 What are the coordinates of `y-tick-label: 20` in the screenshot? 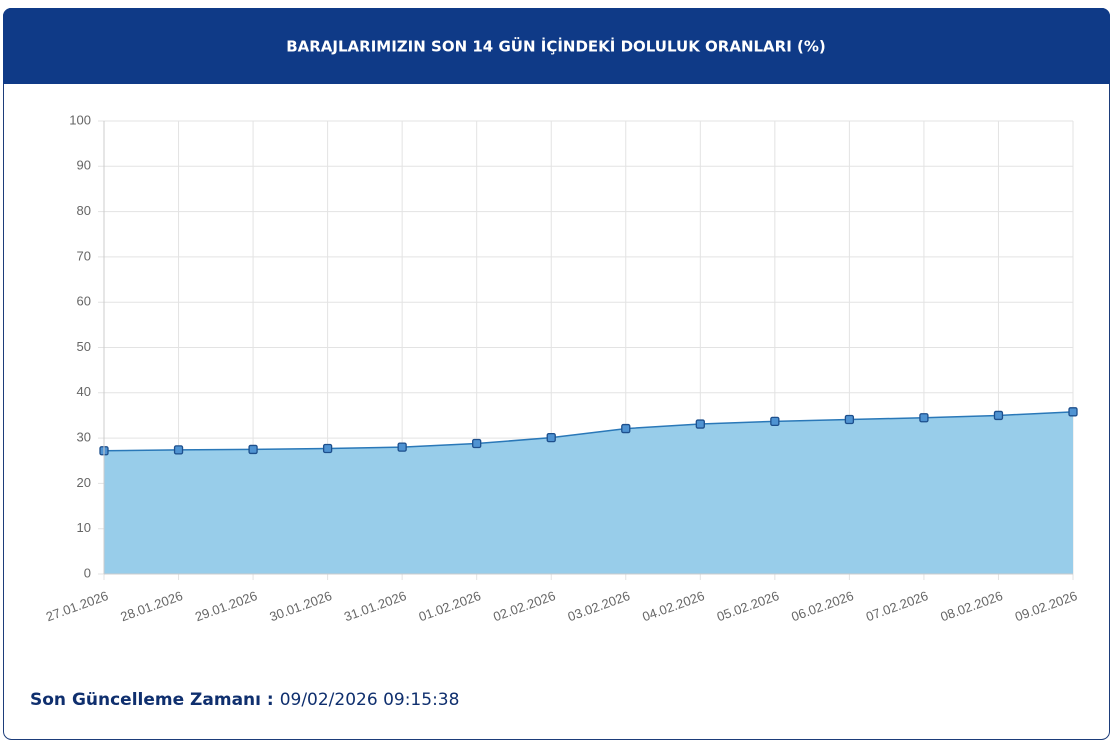 It's located at (84, 482).